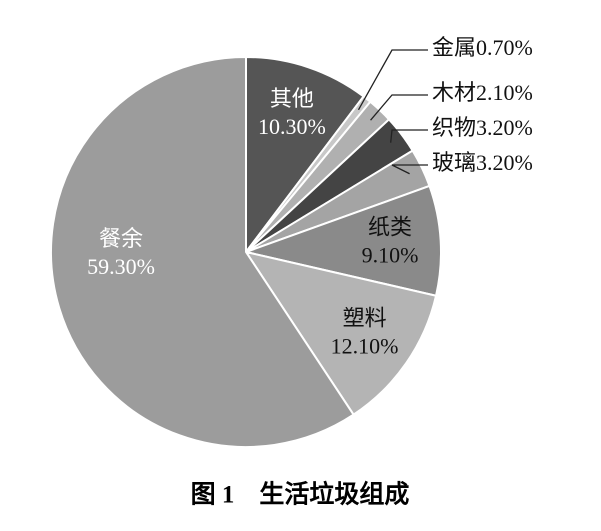 The height and width of the screenshot is (531, 601). I want to click on category-label: 其他, so click(292, 98).